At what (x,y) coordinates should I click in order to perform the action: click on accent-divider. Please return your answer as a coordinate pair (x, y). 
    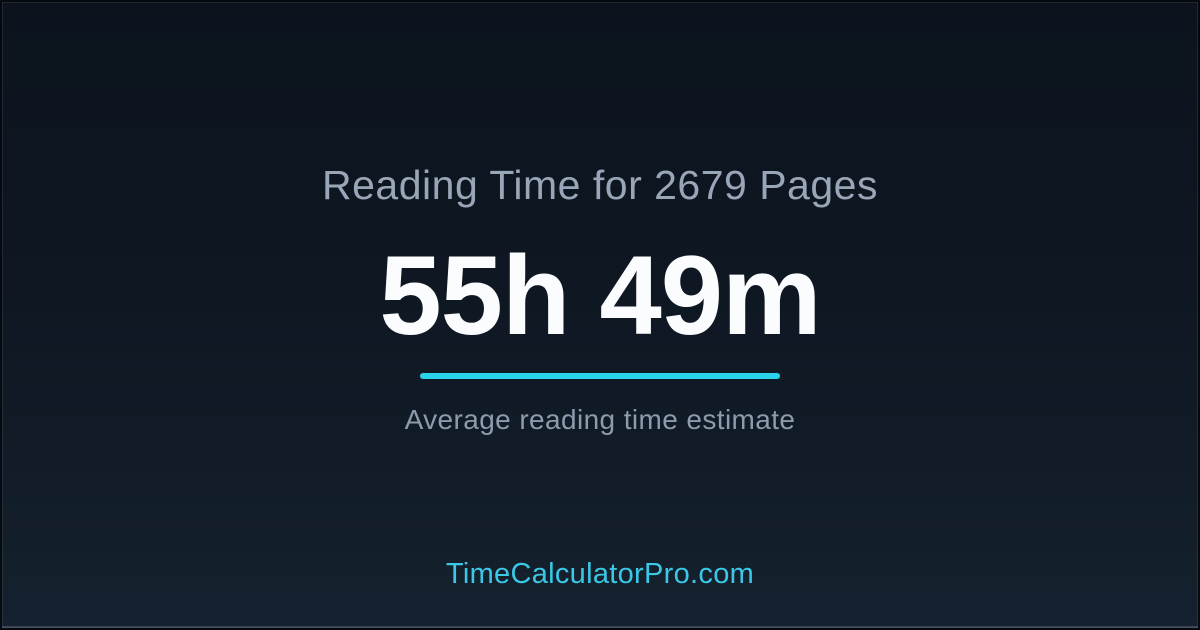
    Looking at the image, I should click on (600, 376).